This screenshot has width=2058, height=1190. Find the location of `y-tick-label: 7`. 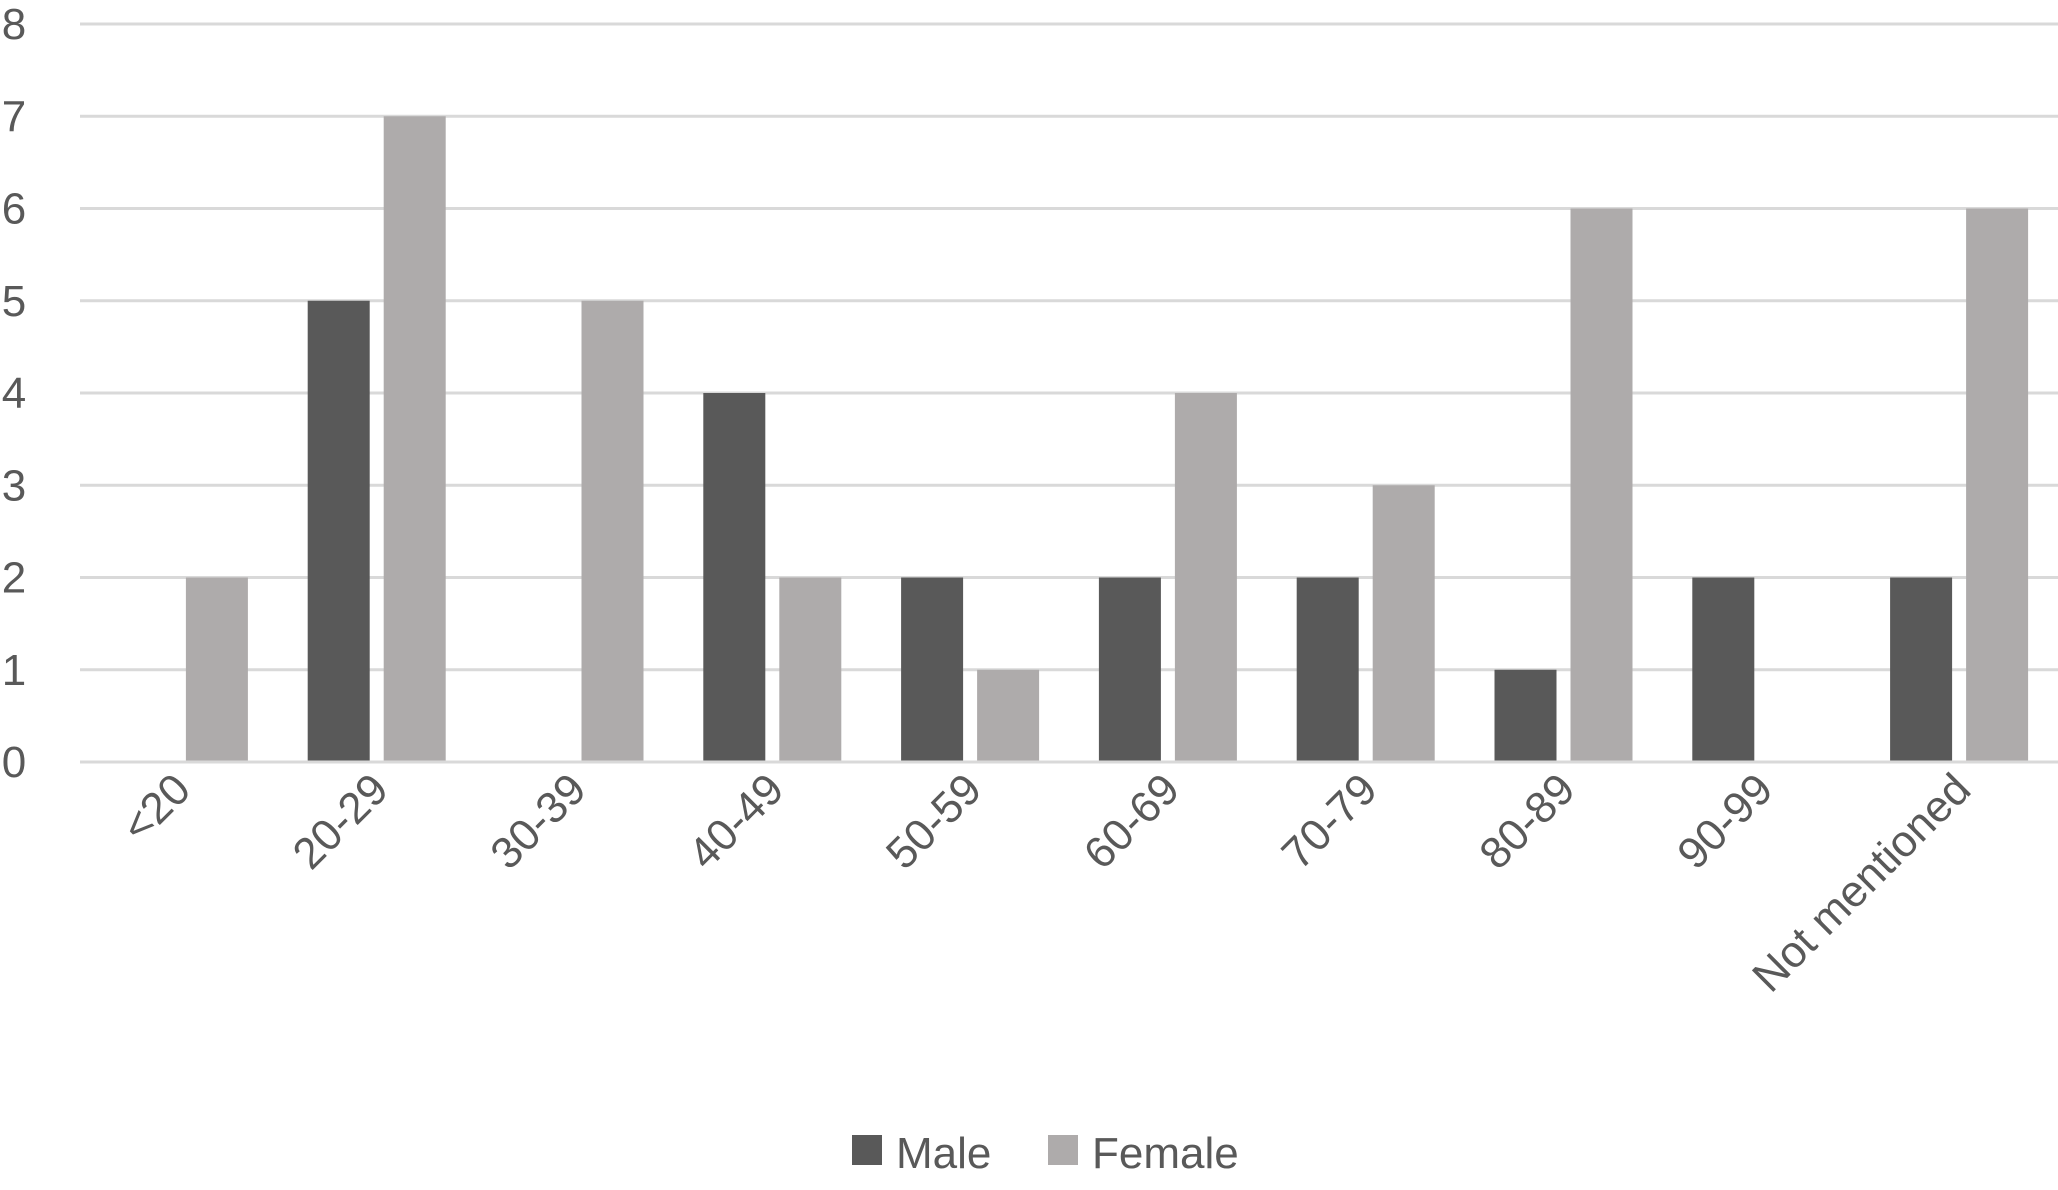

y-tick-label: 7 is located at coordinates (14, 116).